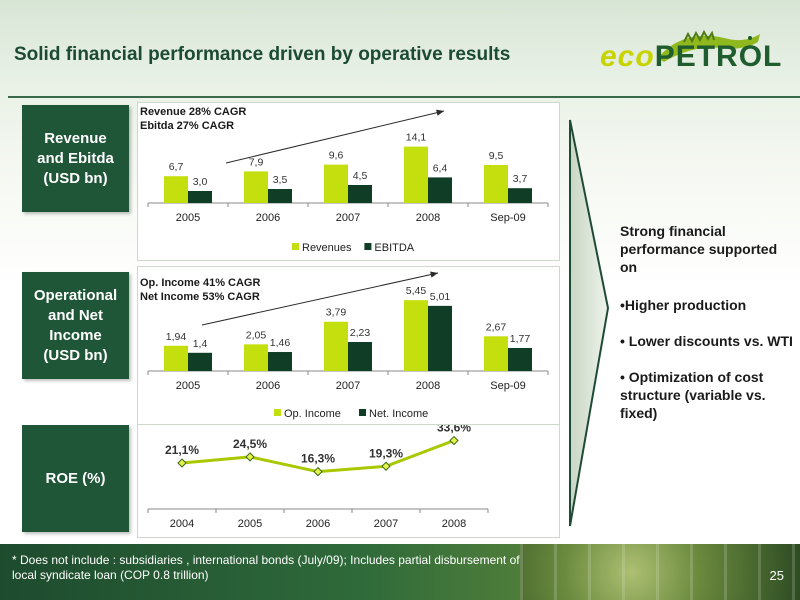  I want to click on title-divider, so click(404, 97).